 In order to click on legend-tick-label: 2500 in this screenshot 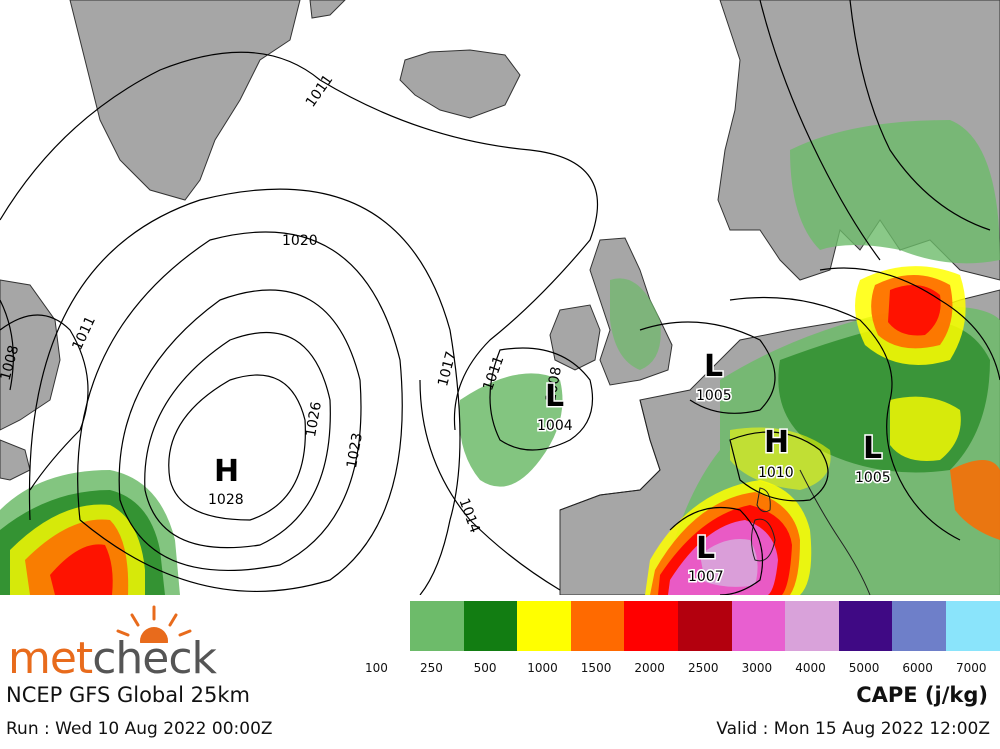, I will do `click(703, 668)`.